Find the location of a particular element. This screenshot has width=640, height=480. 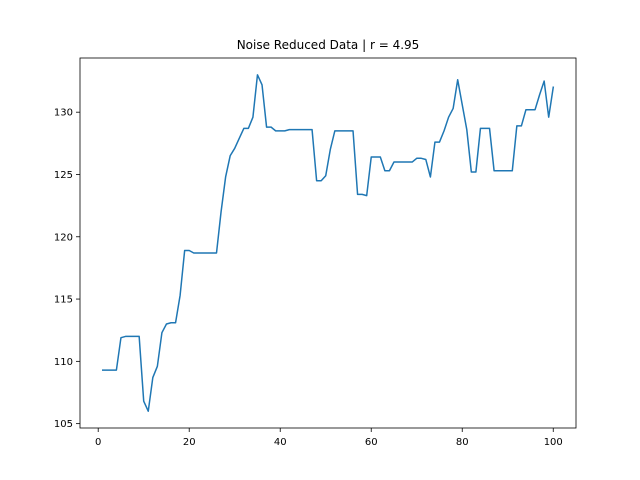

x-tick-label: 100 is located at coordinates (553, 442).